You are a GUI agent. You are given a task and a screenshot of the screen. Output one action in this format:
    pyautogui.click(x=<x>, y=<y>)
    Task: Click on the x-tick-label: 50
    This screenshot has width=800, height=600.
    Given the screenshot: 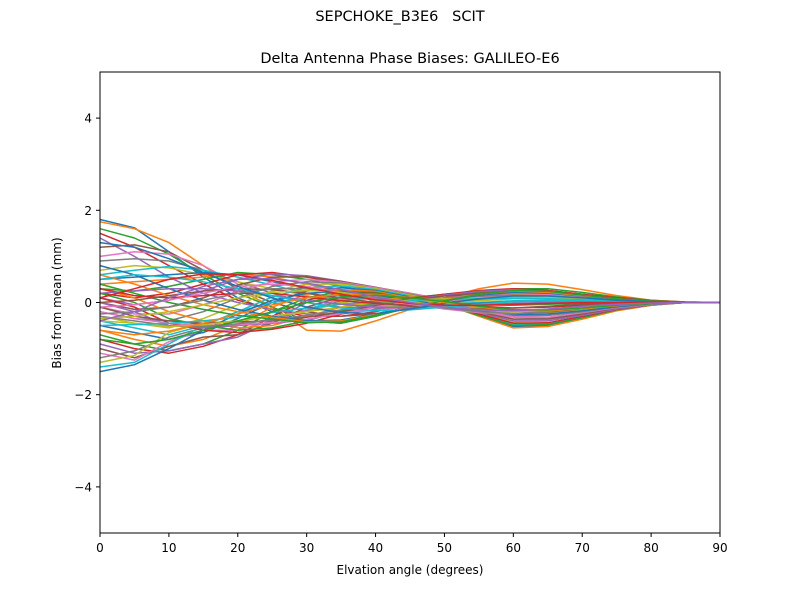 What is the action you would take?
    pyautogui.click(x=444, y=548)
    